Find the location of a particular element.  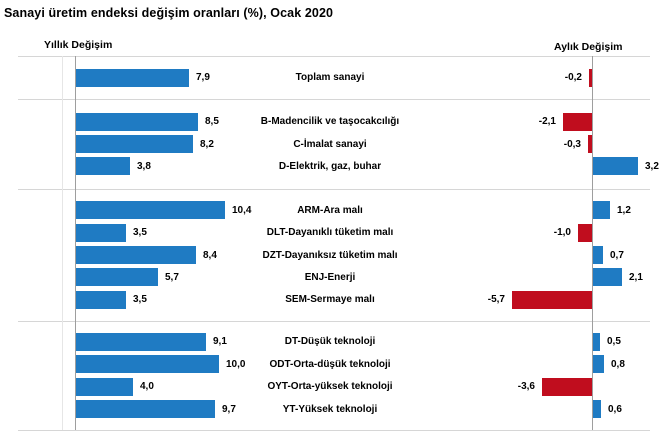

monthly-value-label: 3,2 is located at coordinates (652, 166).